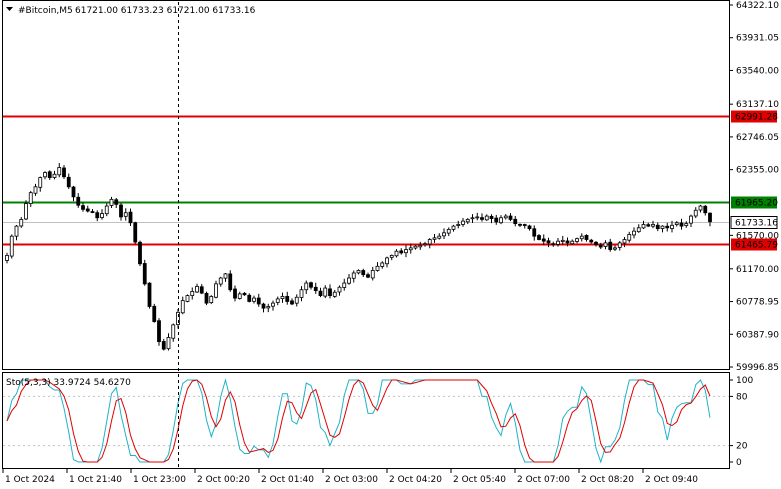 The image size is (781, 489). I want to click on indicator-tick-label: 100, so click(744, 381).